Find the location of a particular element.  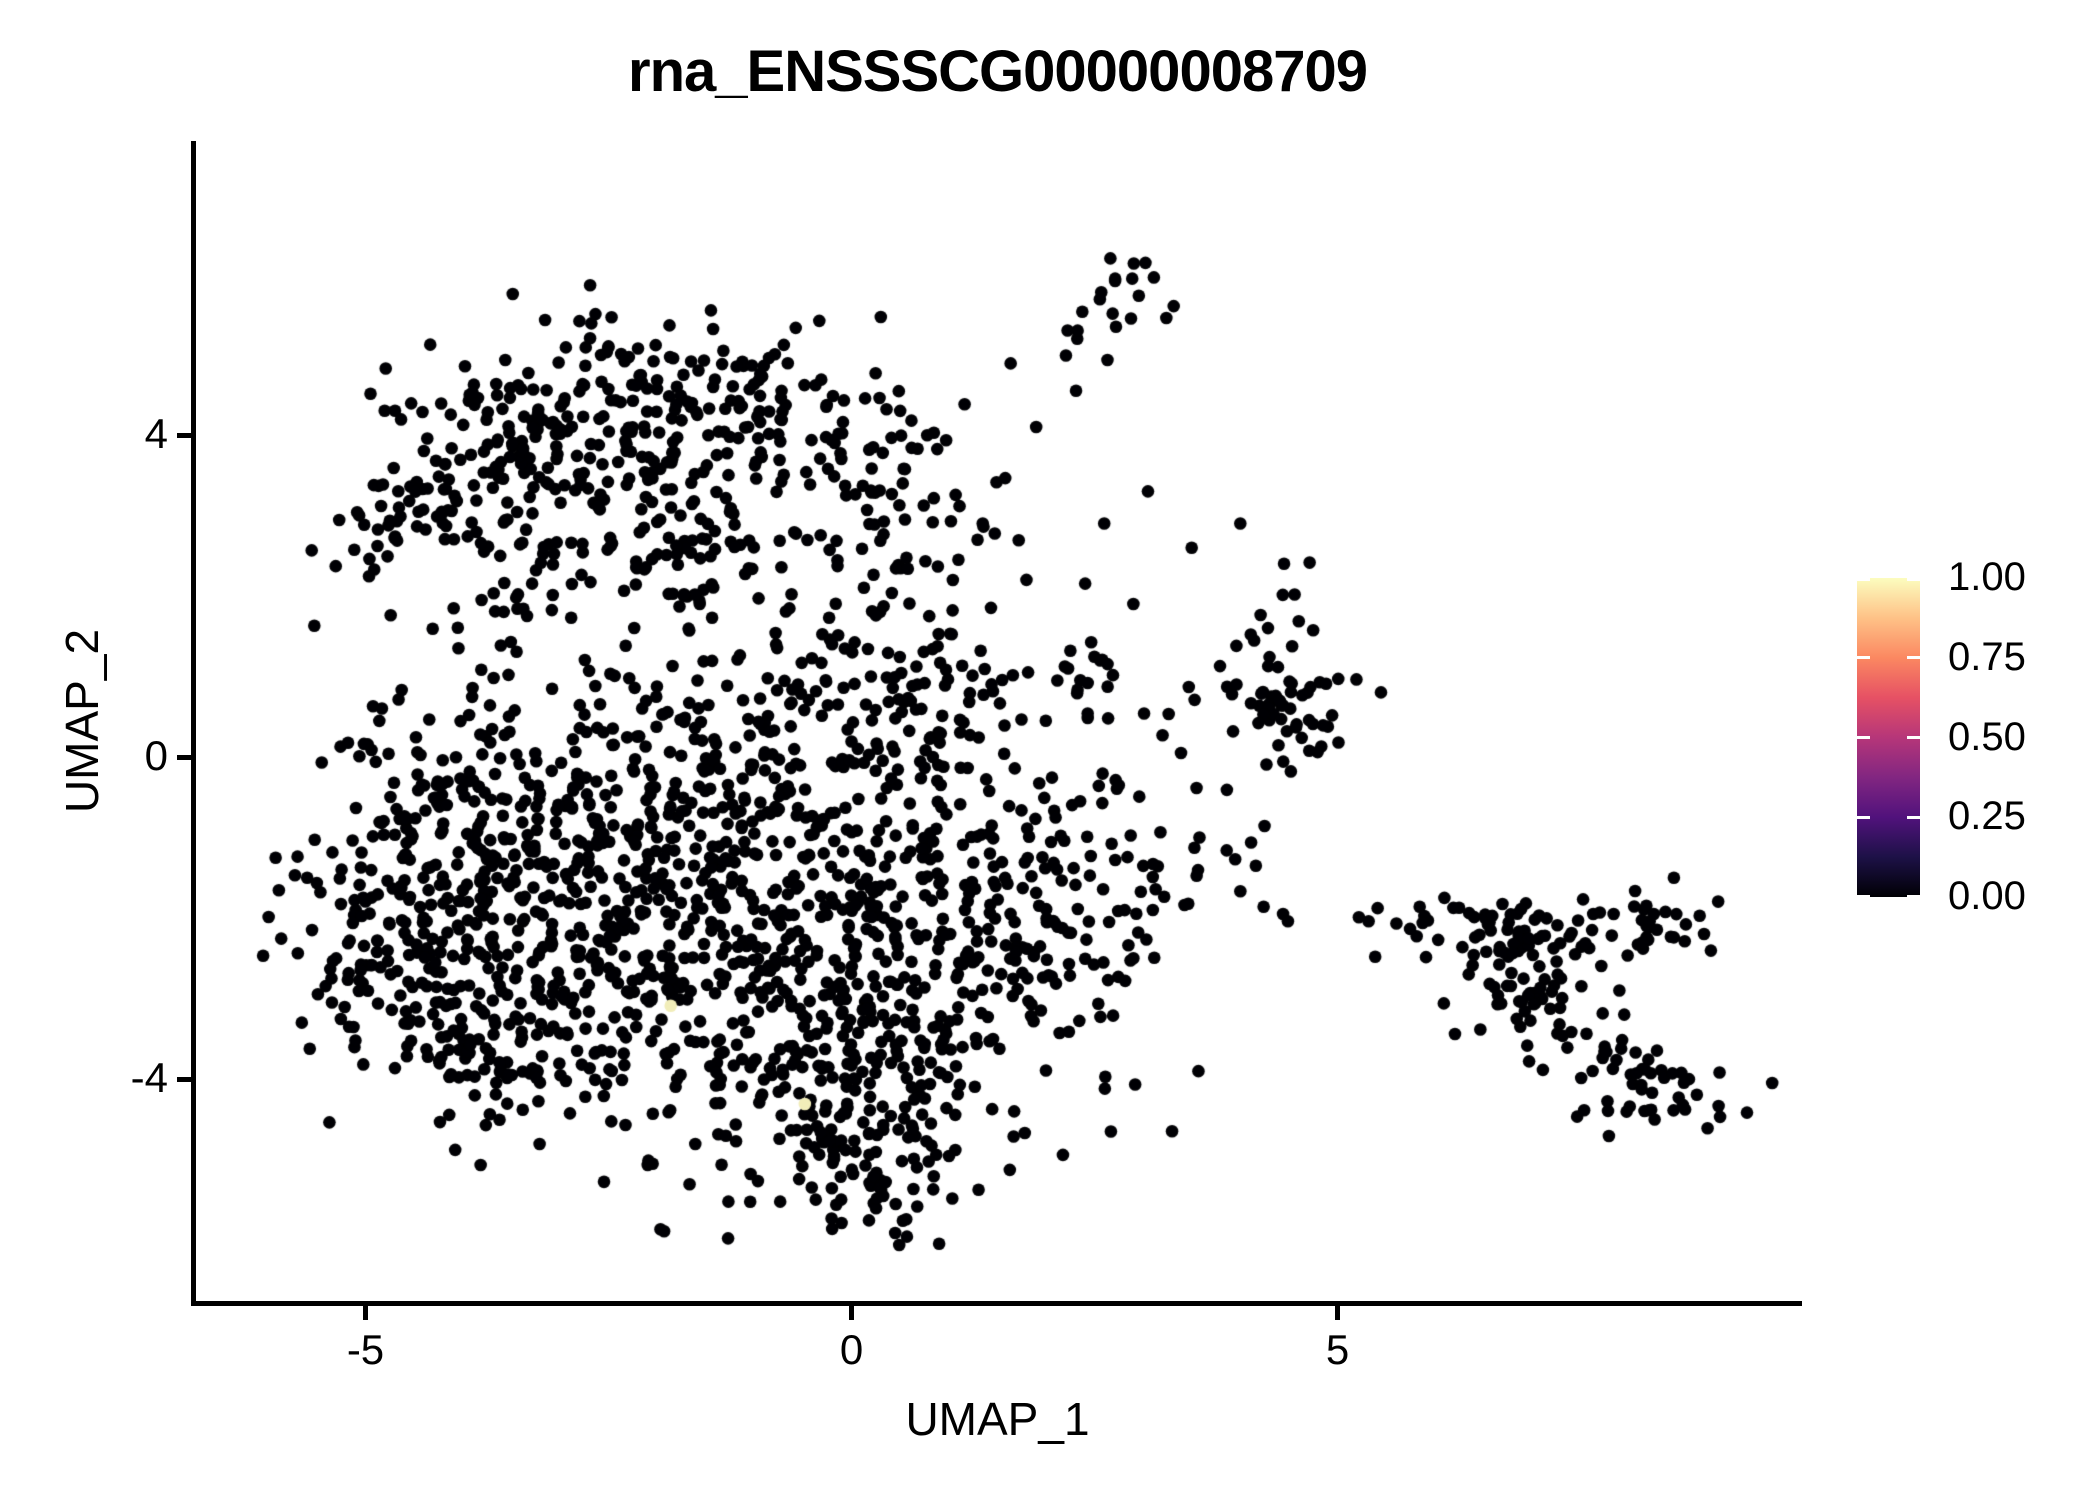

colorbar-tick-label: 1.00 is located at coordinates (1987, 577).